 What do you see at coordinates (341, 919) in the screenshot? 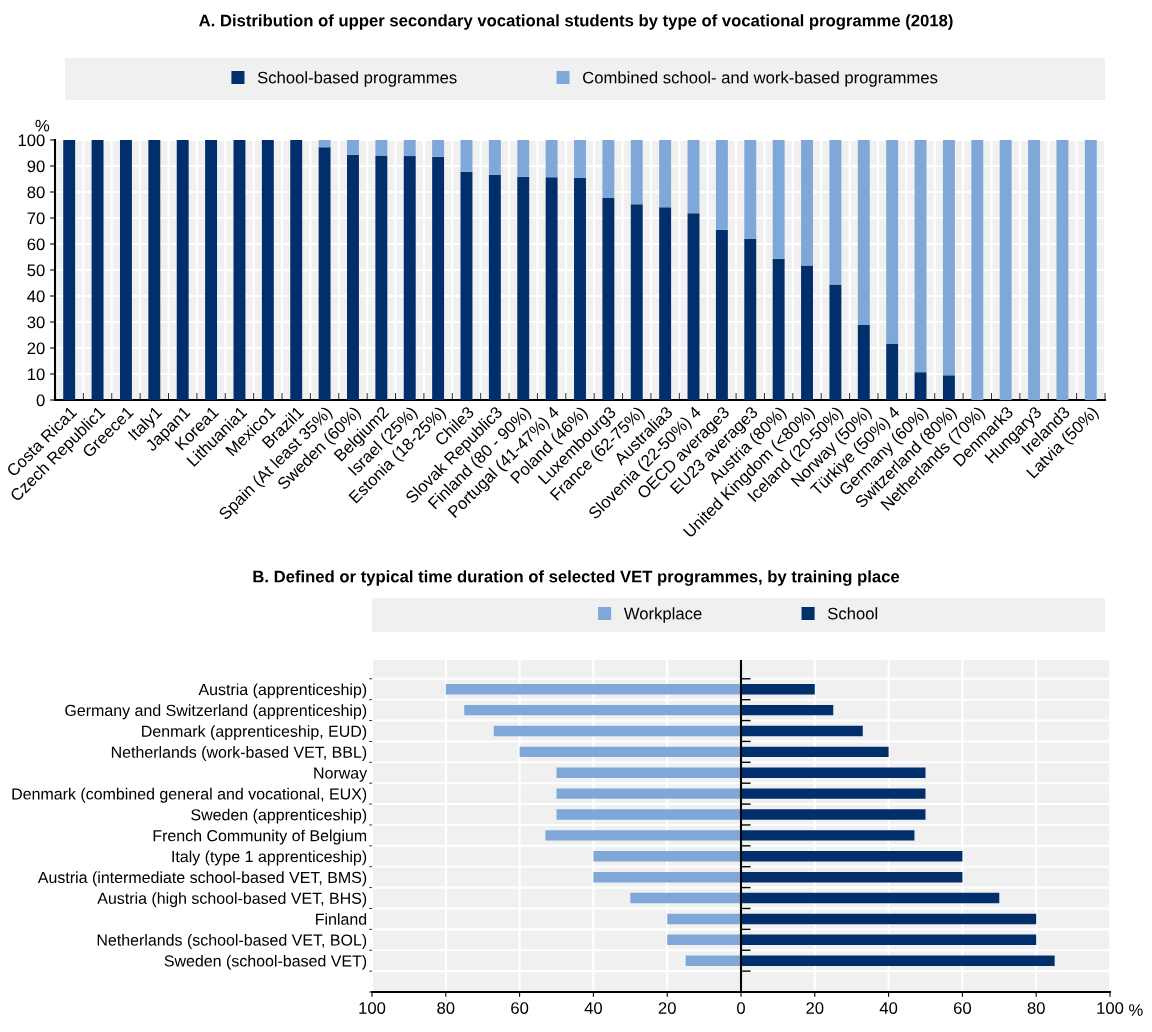
I see `y-tick-label: Finland` at bounding box center [341, 919].